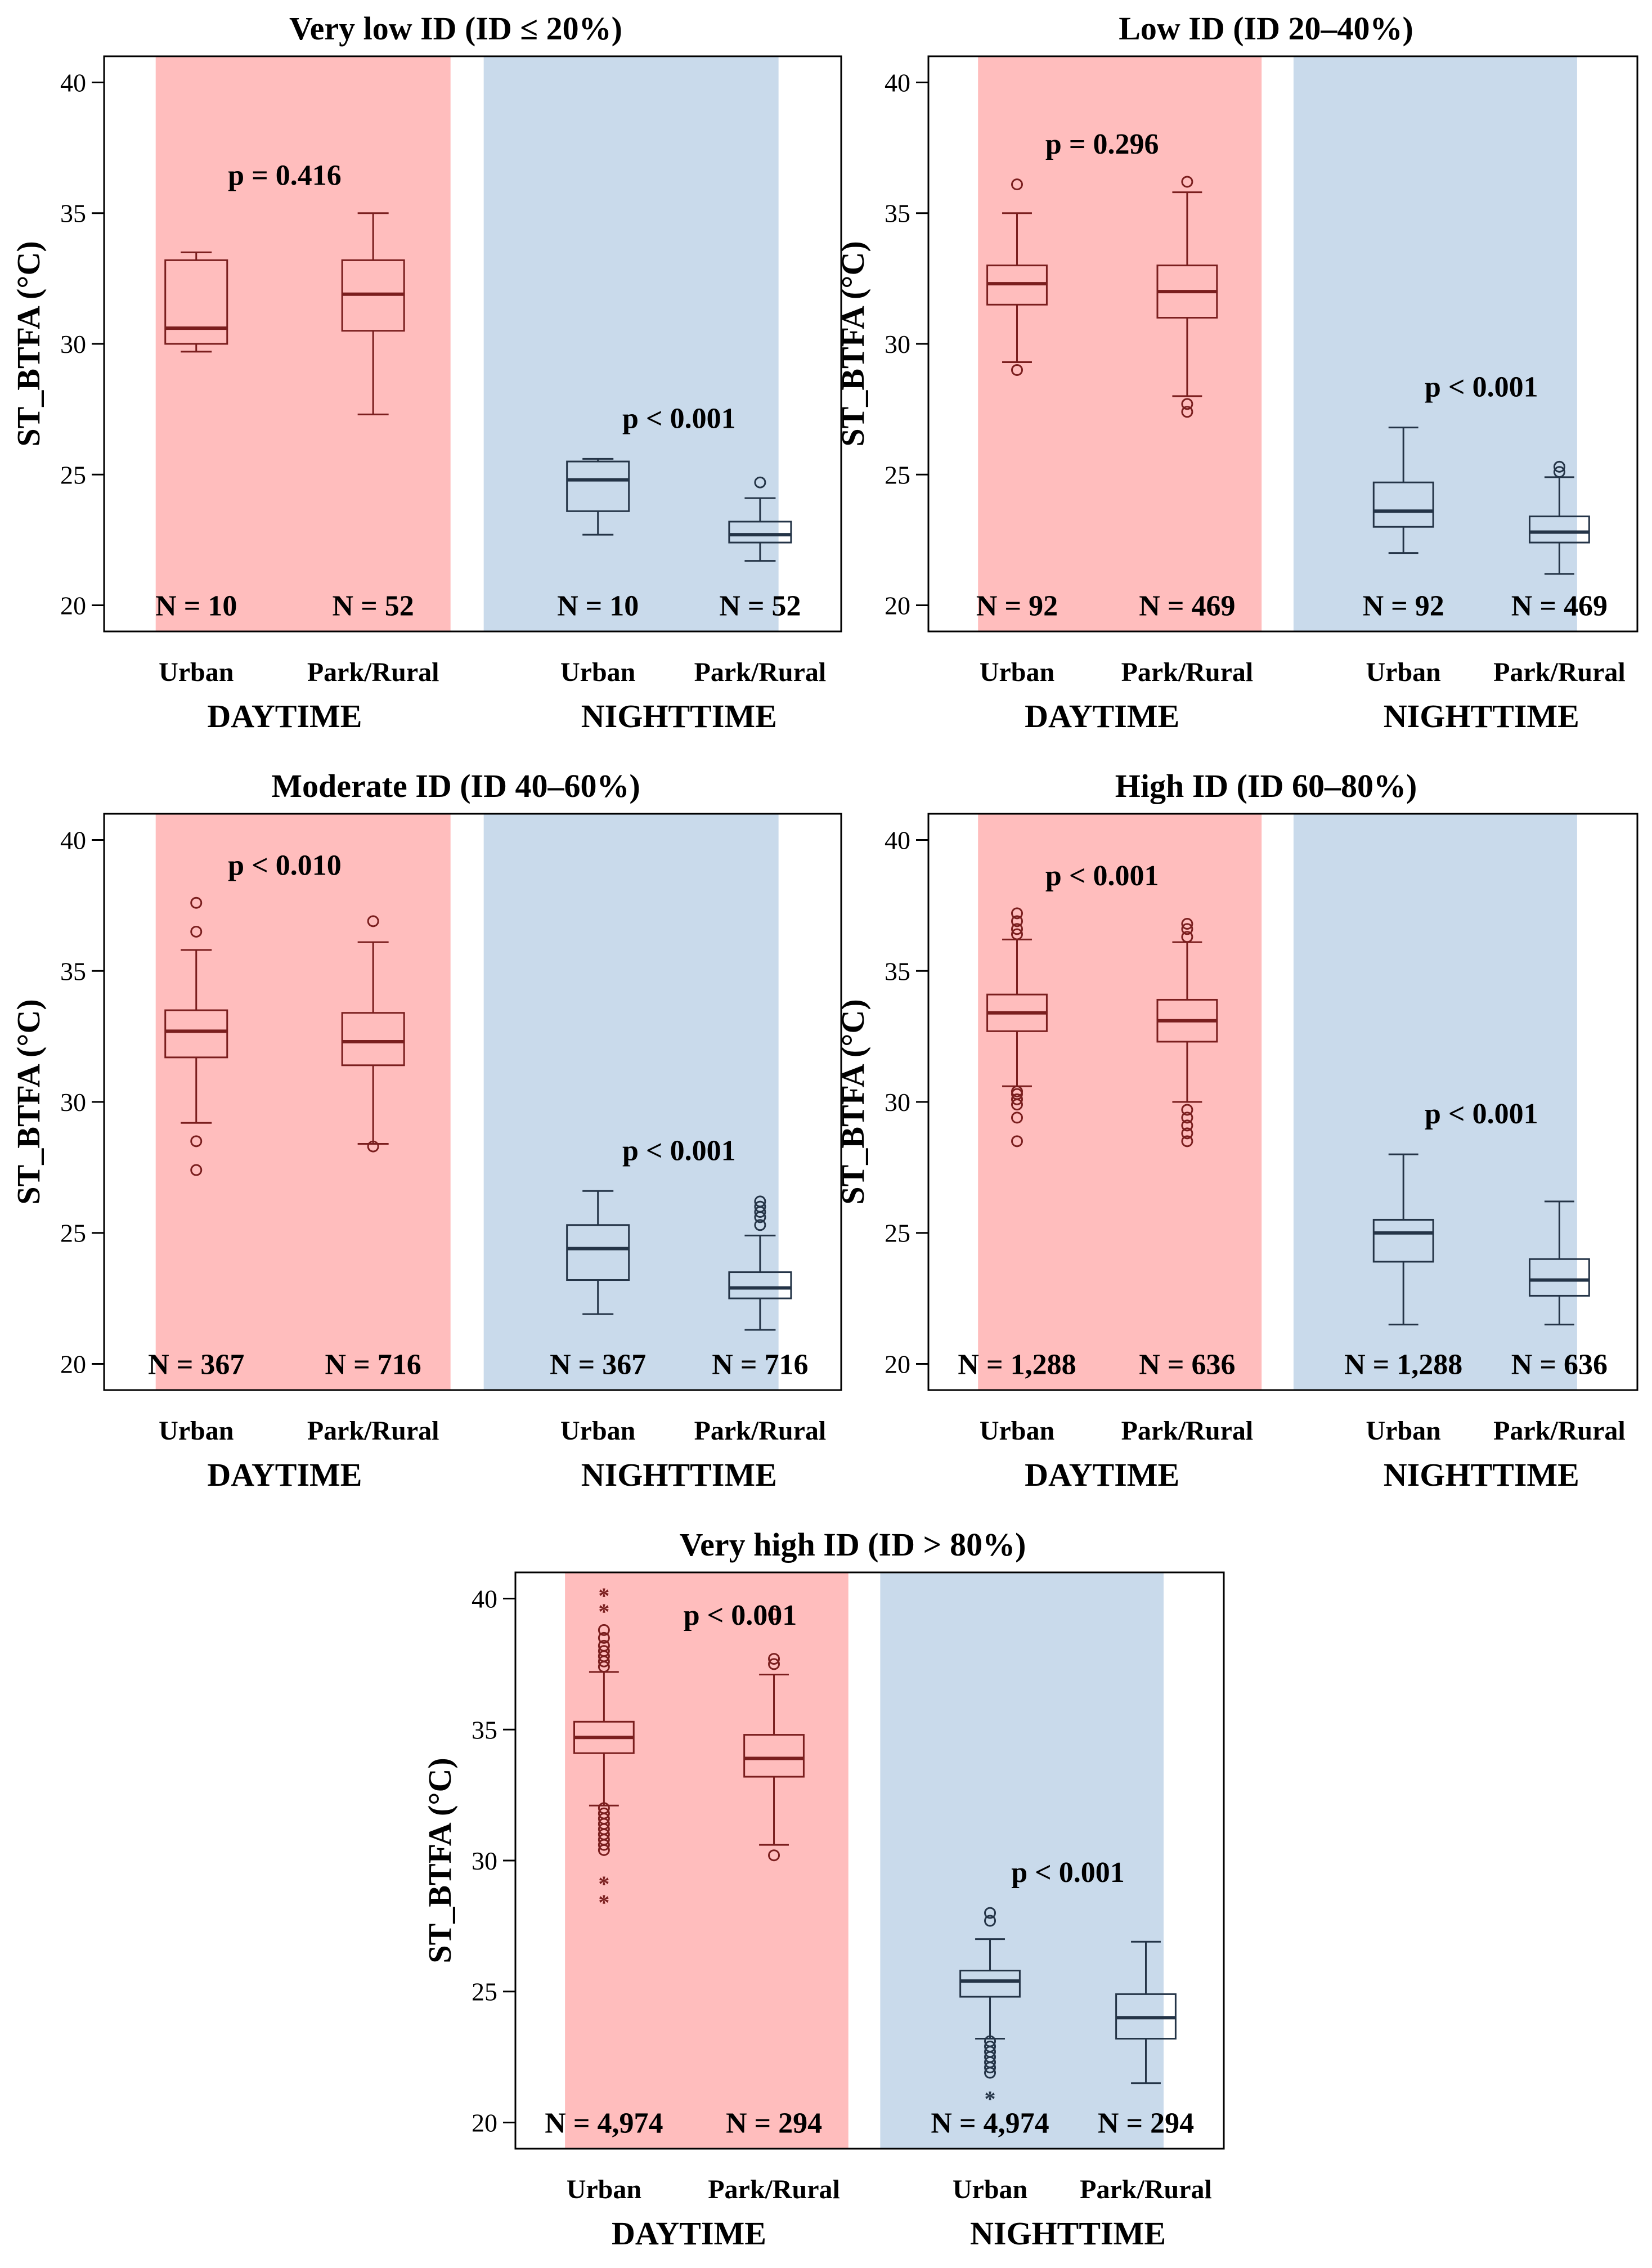  What do you see at coordinates (598, 606) in the screenshot?
I see `n-label: N = 10` at bounding box center [598, 606].